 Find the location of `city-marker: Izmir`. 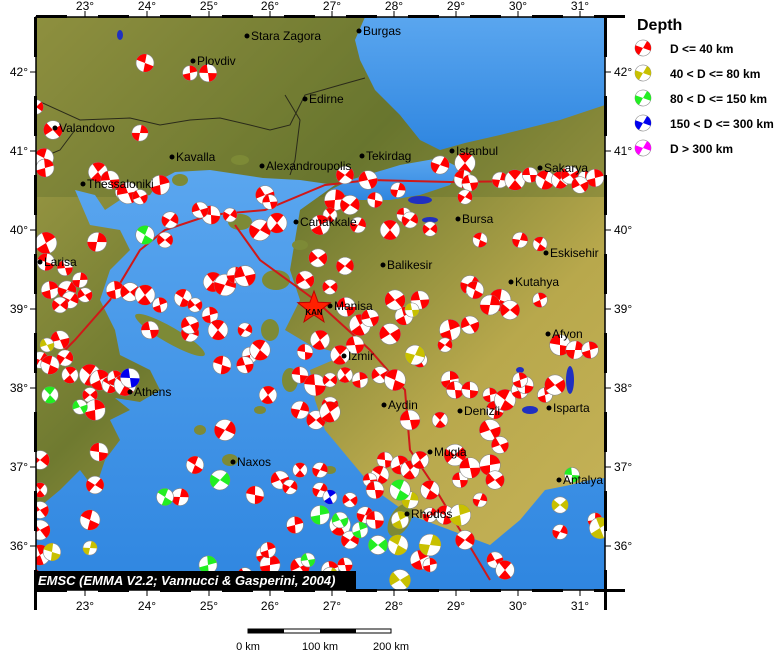

city-marker: Izmir is located at coordinates (358, 356).